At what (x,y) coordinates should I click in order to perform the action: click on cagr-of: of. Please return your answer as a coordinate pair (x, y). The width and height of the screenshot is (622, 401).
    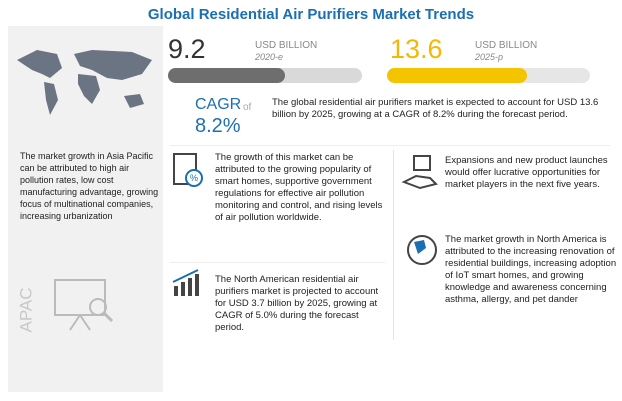
    Looking at the image, I should click on (247, 107).